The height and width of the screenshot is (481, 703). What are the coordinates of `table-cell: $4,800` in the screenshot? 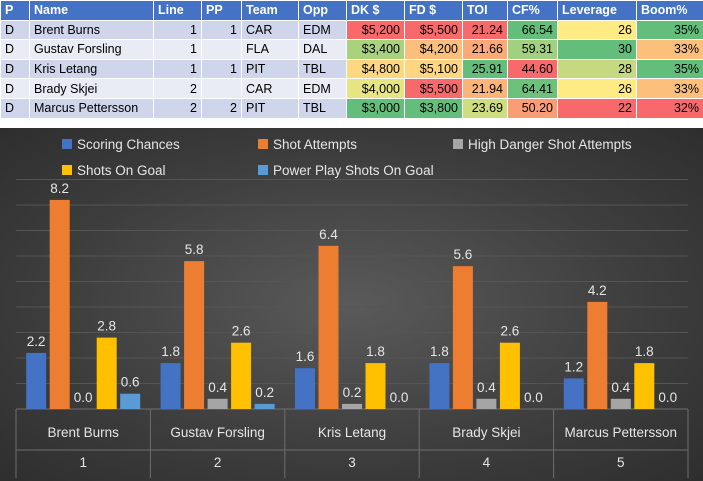 It's located at (375, 69).